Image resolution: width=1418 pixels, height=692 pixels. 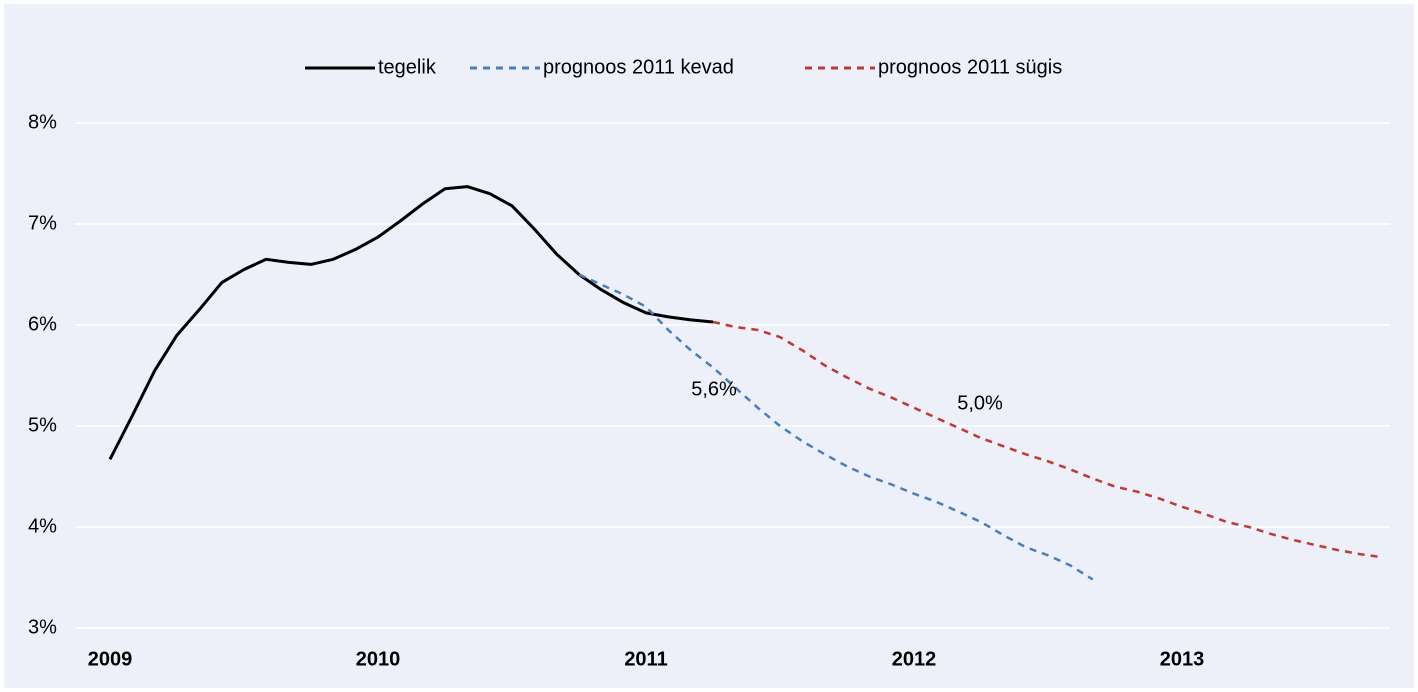 I want to click on y-tick-label: 7%, so click(x=42, y=223).